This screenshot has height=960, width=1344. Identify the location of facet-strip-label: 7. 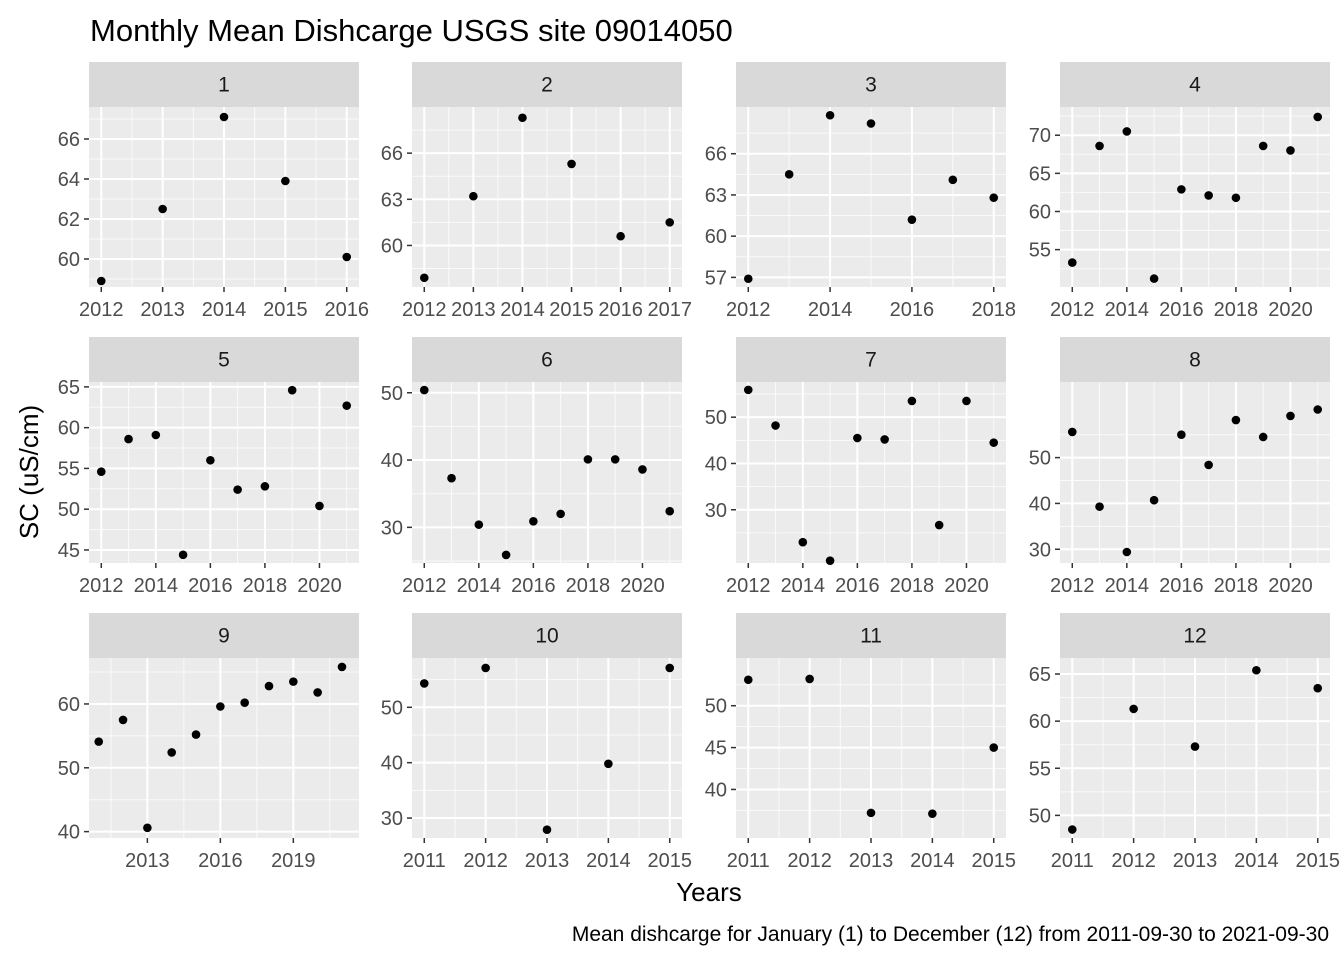
(871, 360).